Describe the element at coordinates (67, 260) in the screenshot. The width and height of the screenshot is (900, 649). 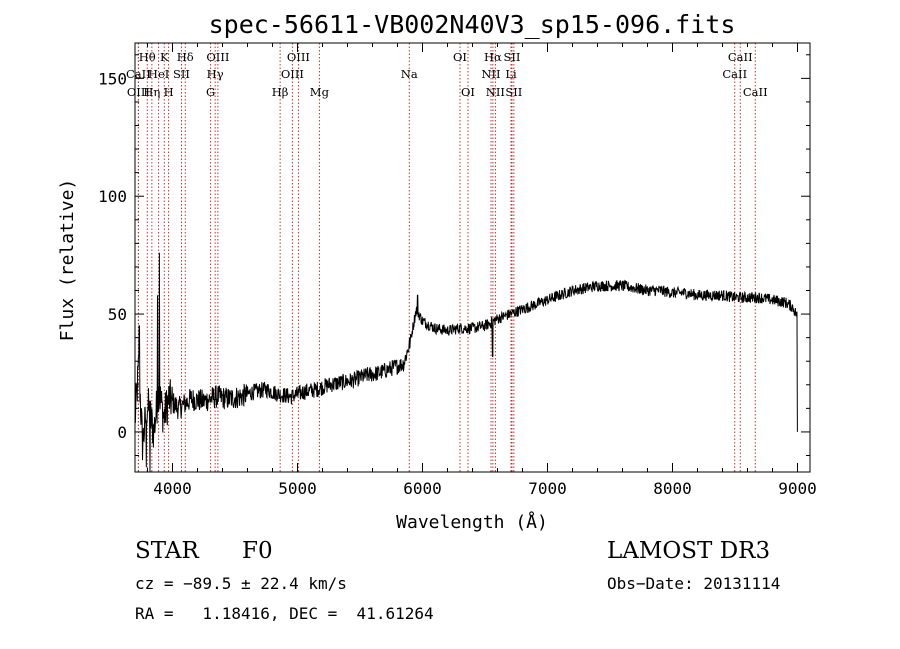
I see `y-axis-label: Flux (relative)` at that location.